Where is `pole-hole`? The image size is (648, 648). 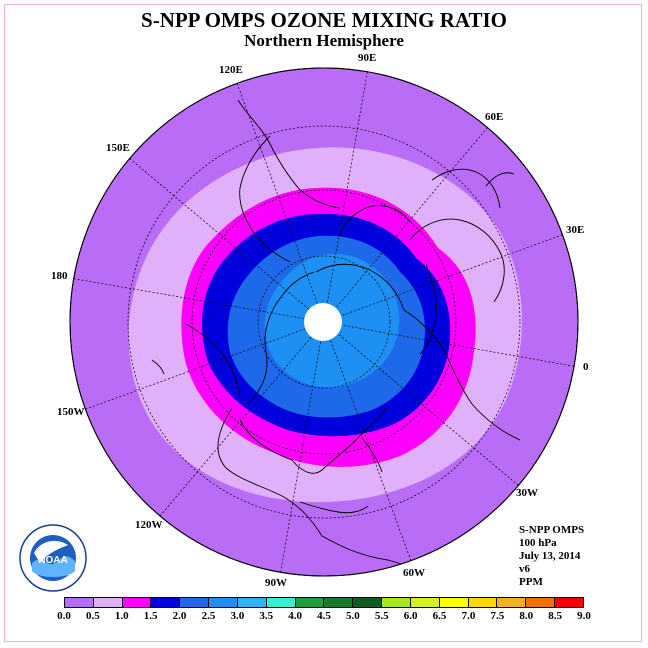 pole-hole is located at coordinates (323, 322).